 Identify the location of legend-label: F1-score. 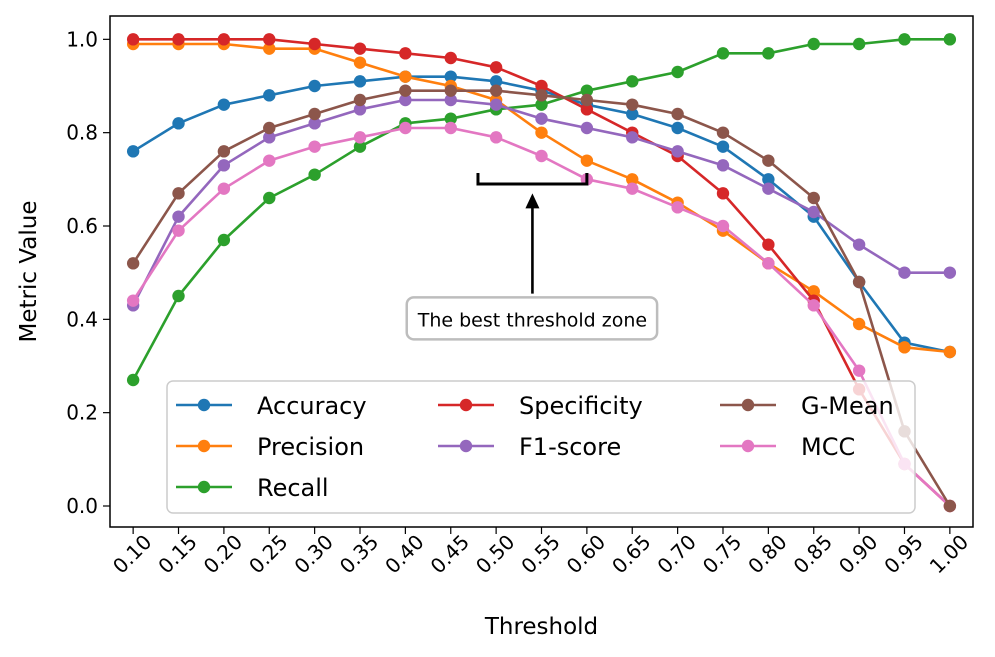
(570, 447).